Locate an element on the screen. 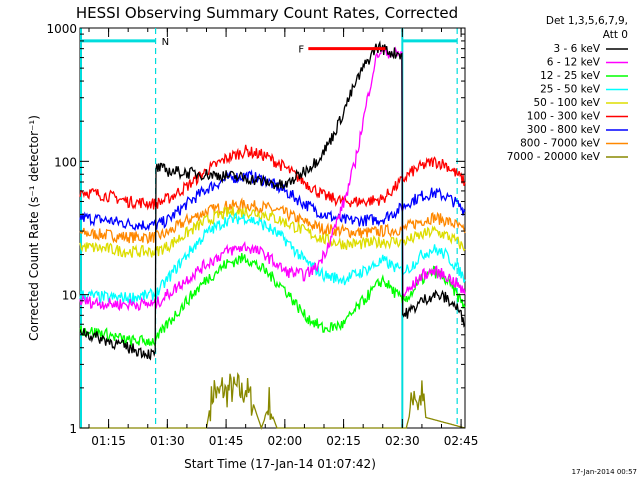  y-axis-label: Corrected Count Rate (s⁻¹ detector⁻¹) is located at coordinates (34, 228).